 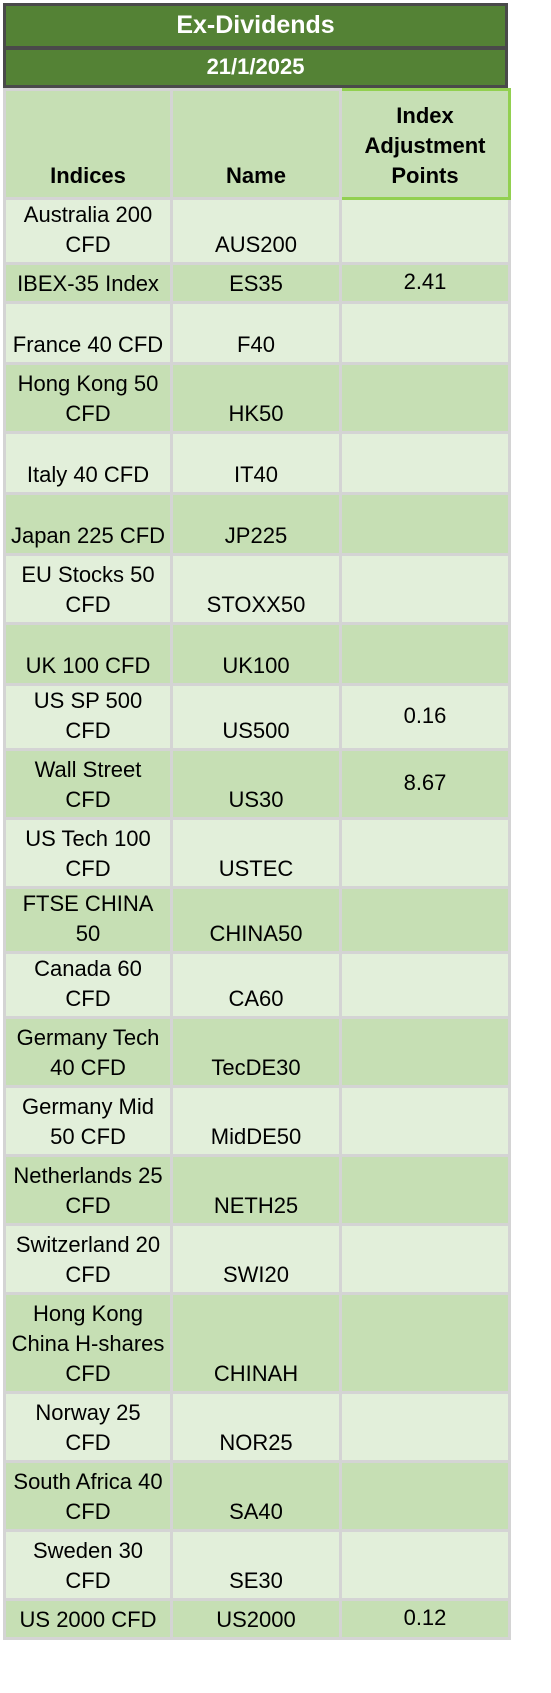 I want to click on table-row: France 40 CFD F40, so click(x=257, y=333).